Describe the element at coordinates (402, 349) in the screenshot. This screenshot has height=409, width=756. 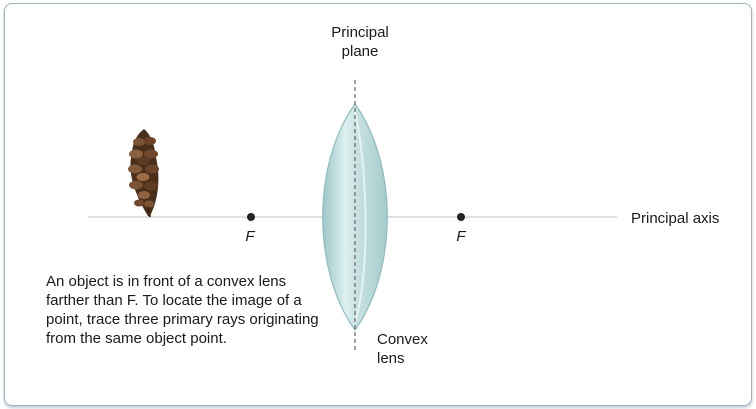
I see `convex-lens-label: Convex lens` at that location.